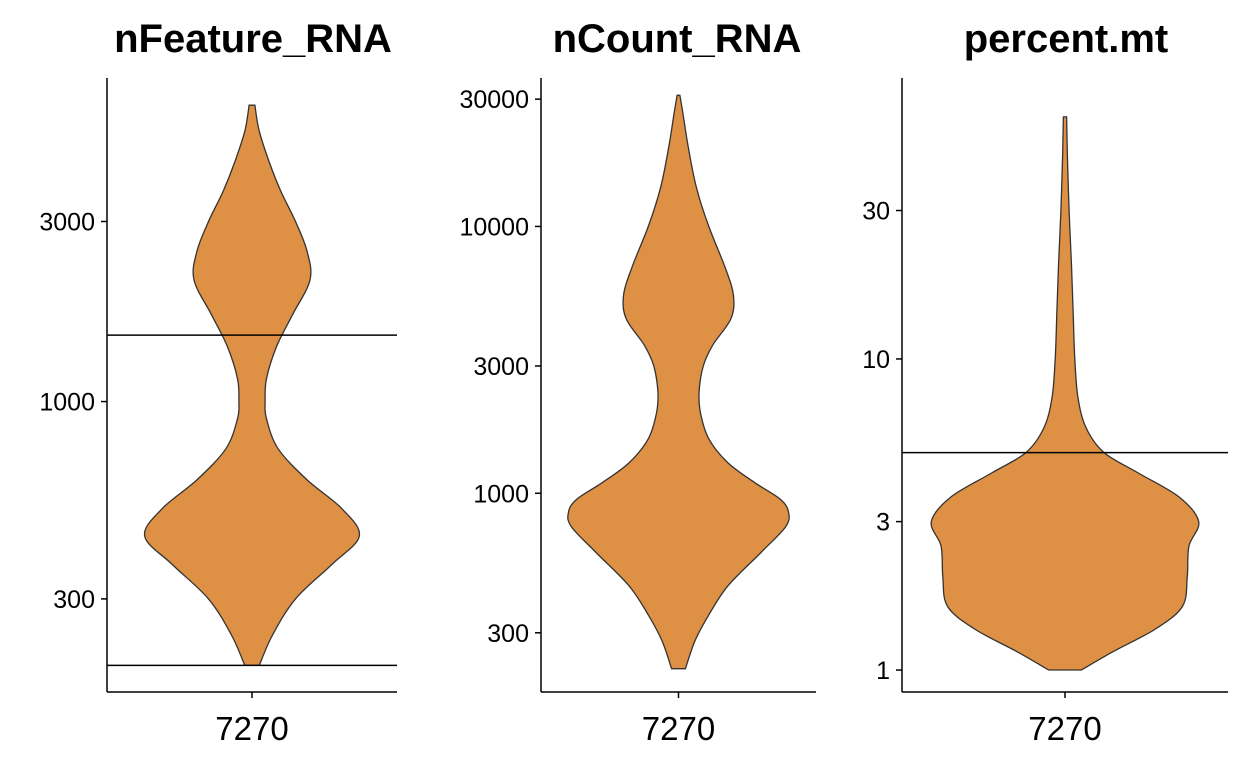  What do you see at coordinates (494, 100) in the screenshot?
I see `y-tick-label: 30000` at bounding box center [494, 100].